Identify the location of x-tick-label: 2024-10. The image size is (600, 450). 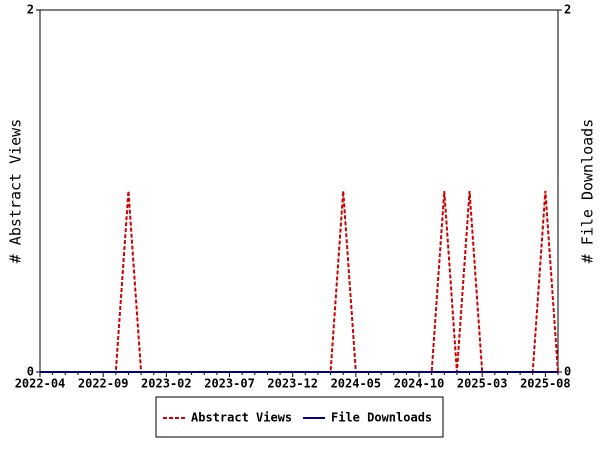
(419, 384).